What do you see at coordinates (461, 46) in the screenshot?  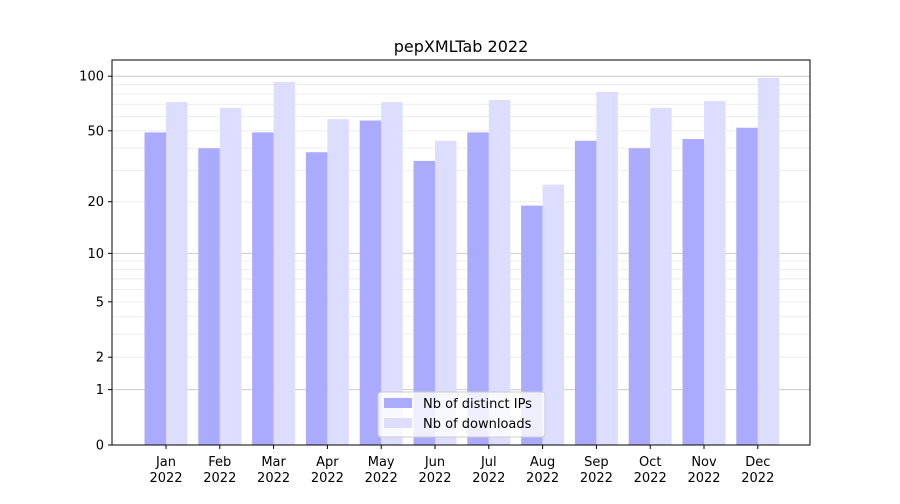 I see `chart-title: pepXMLTab 2022` at bounding box center [461, 46].